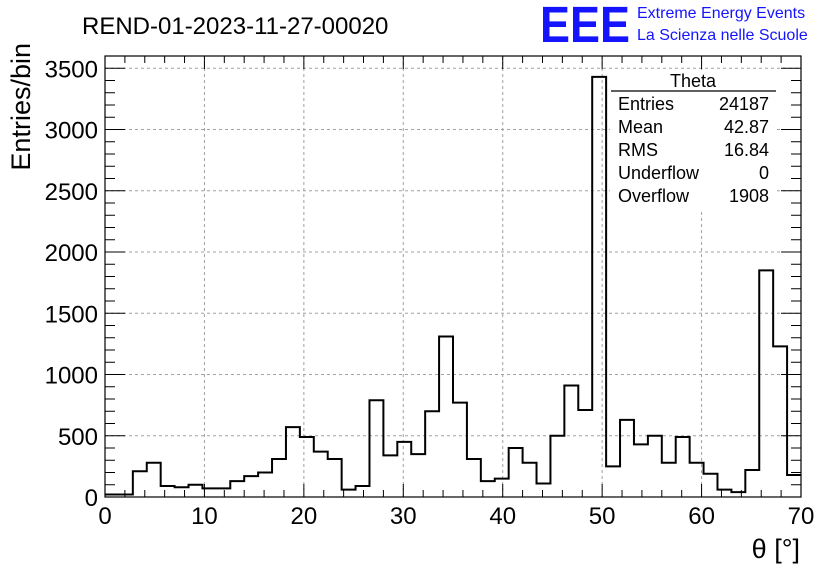 The height and width of the screenshot is (572, 836). I want to click on y-axis-label: Entries/bin, so click(21, 107).